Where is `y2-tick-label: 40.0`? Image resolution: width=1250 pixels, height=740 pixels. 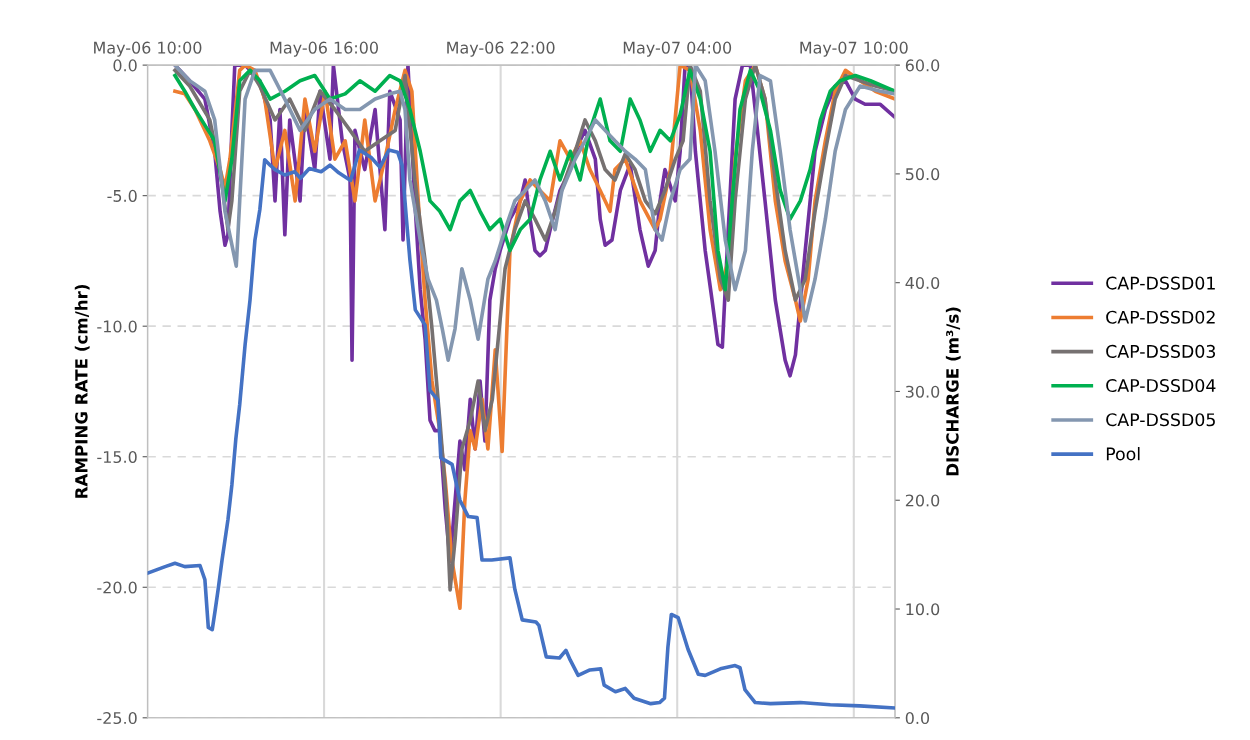
y2-tick-label: 40.0 is located at coordinates (922, 282).